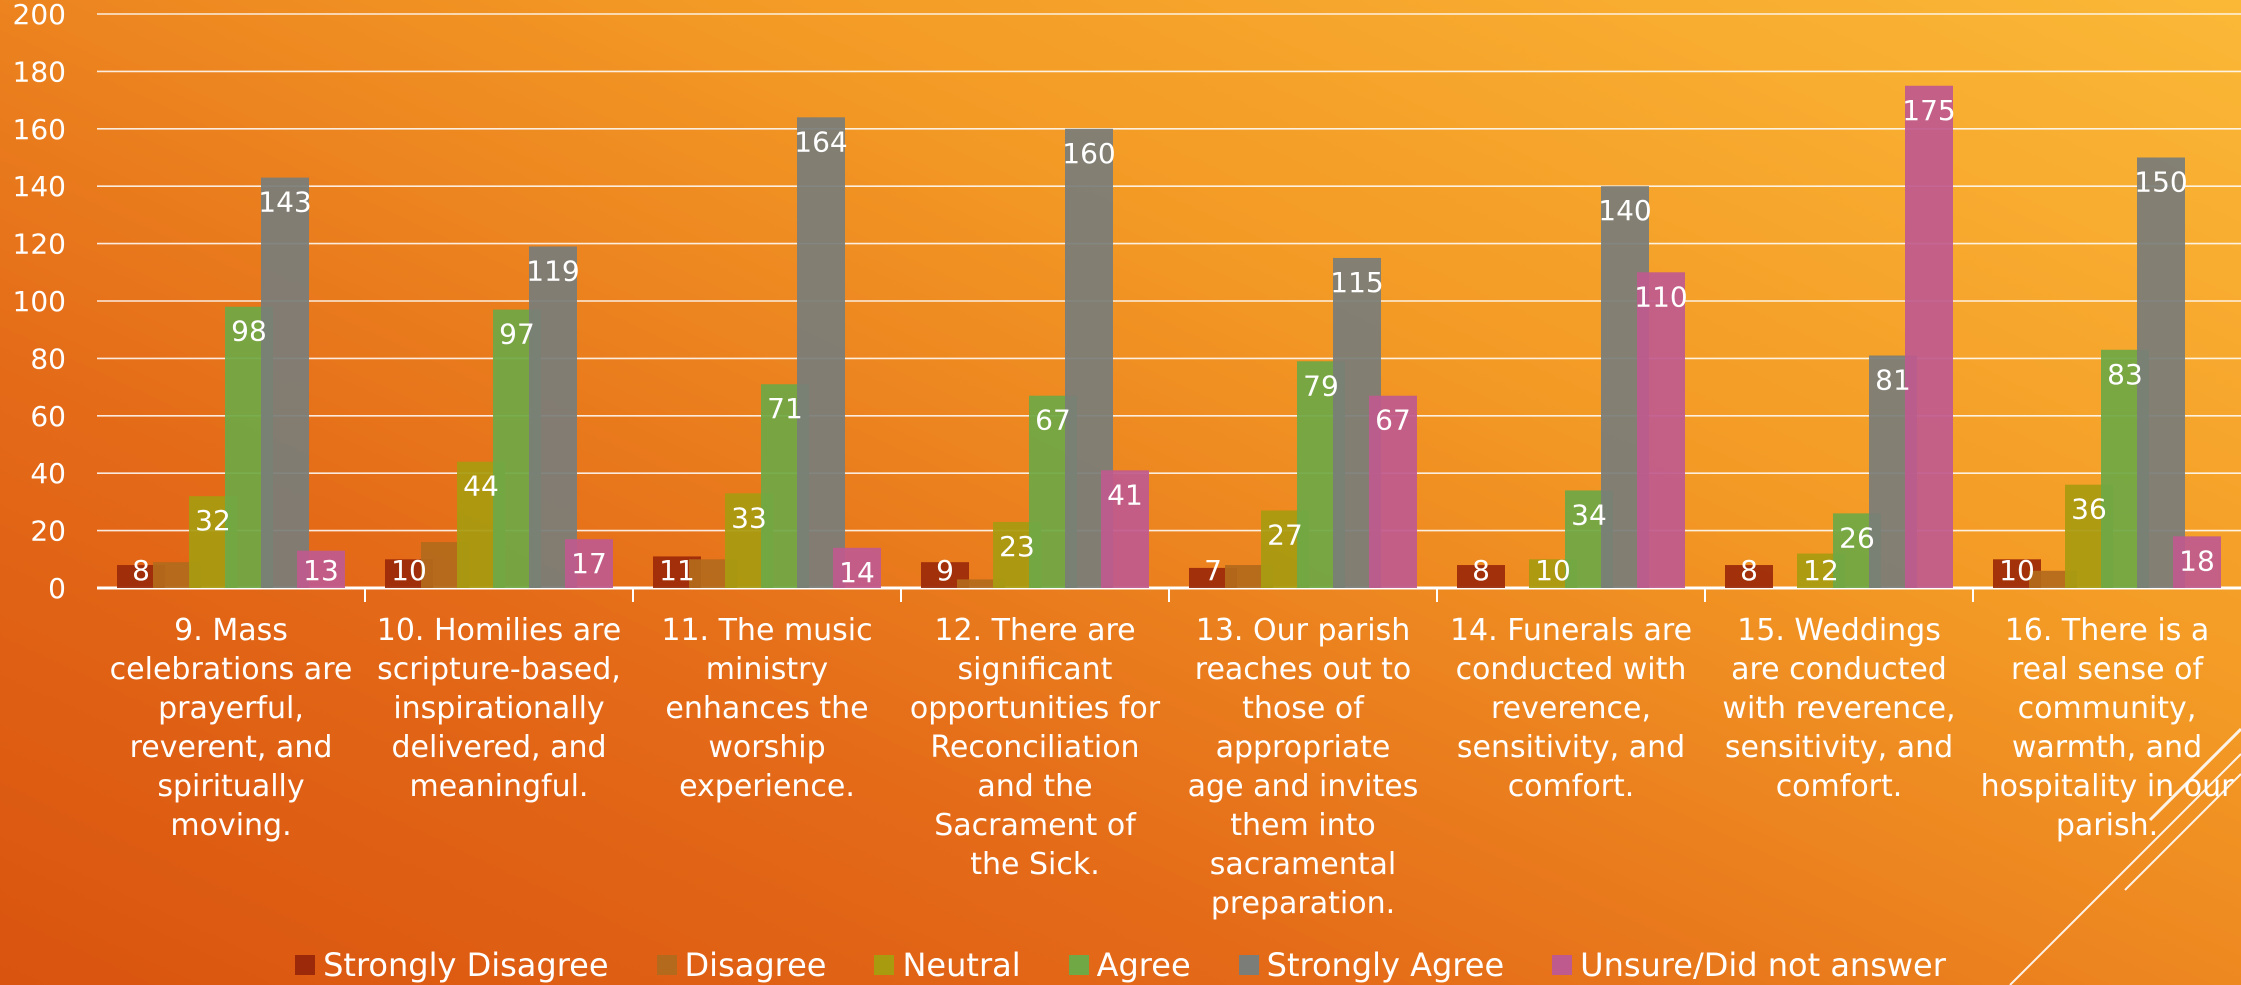  What do you see at coordinates (39, 15) in the screenshot?
I see `y-tick-label: 200` at bounding box center [39, 15].